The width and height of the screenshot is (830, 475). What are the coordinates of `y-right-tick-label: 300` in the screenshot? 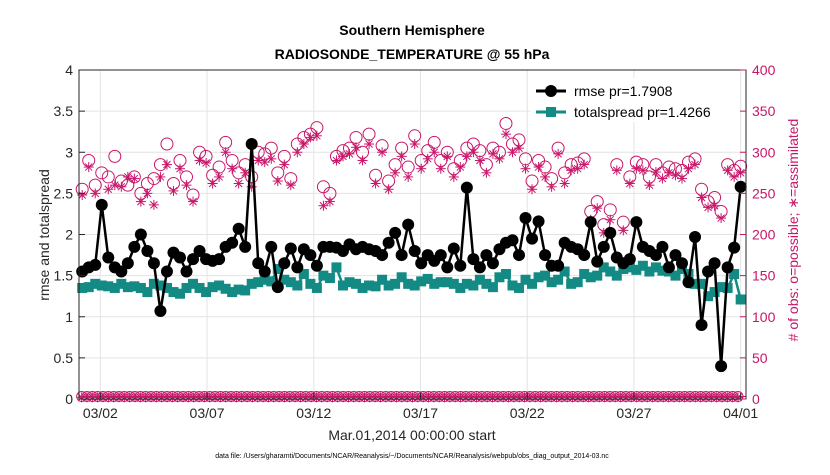 It's located at (764, 152).